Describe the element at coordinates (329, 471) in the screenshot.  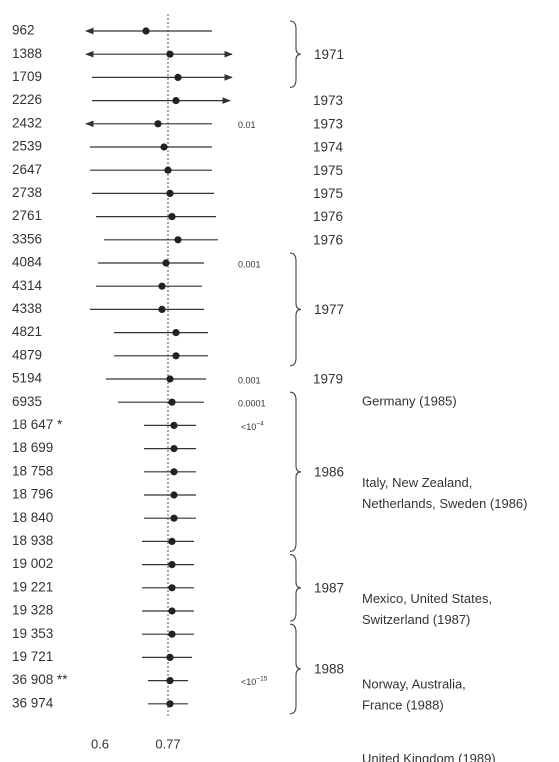
I see `year-group-label: 1986` at that location.